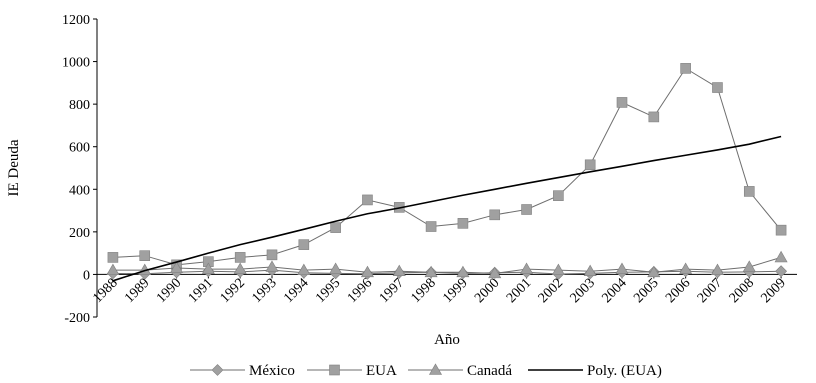 The image size is (816, 383). What do you see at coordinates (76, 20) in the screenshot?
I see `y-tick-label: 1200` at bounding box center [76, 20].